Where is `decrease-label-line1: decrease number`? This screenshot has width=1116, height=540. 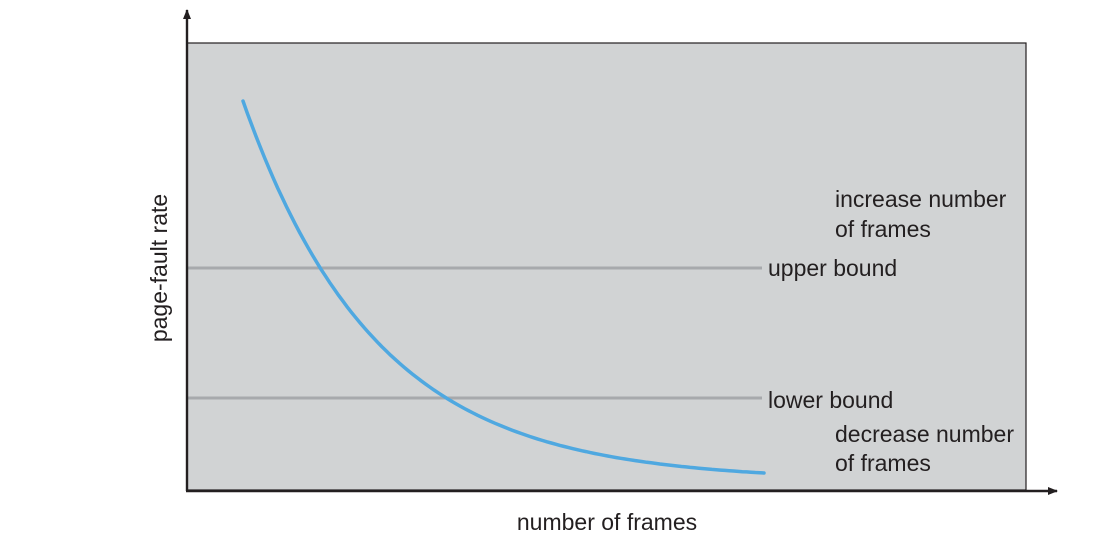
decrease-label-line1: decrease number is located at coordinates (924, 434).